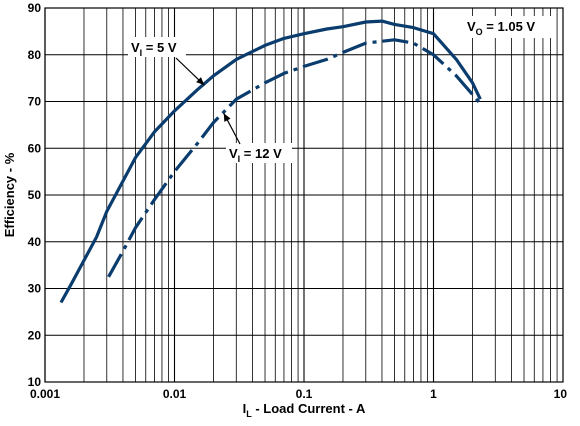 The height and width of the screenshot is (426, 580). What do you see at coordinates (35, 55) in the screenshot?
I see `y-tick-label: 80` at bounding box center [35, 55].